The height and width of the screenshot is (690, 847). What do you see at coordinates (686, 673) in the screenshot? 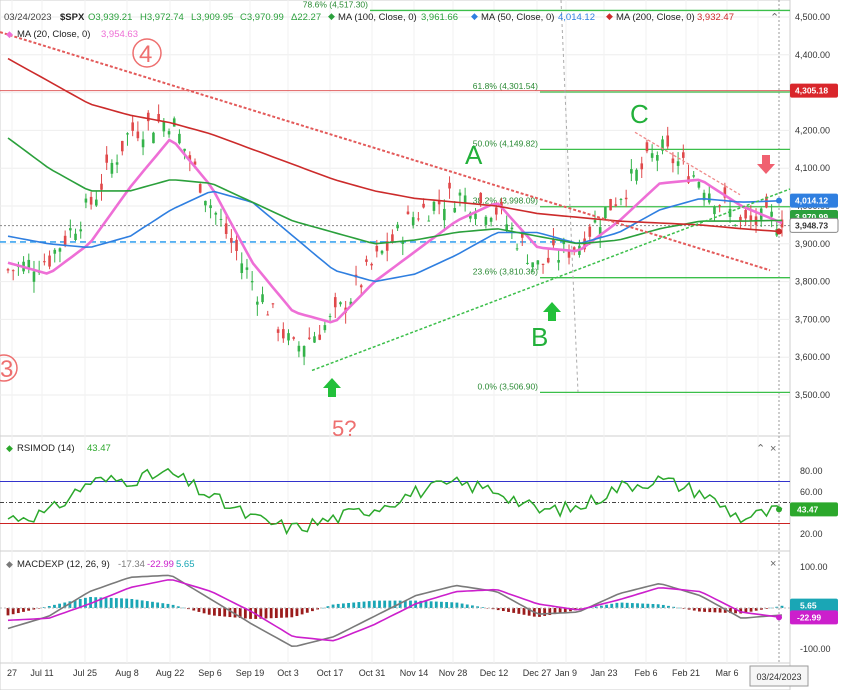
I see `x-tick-label: Feb 21` at bounding box center [686, 673].